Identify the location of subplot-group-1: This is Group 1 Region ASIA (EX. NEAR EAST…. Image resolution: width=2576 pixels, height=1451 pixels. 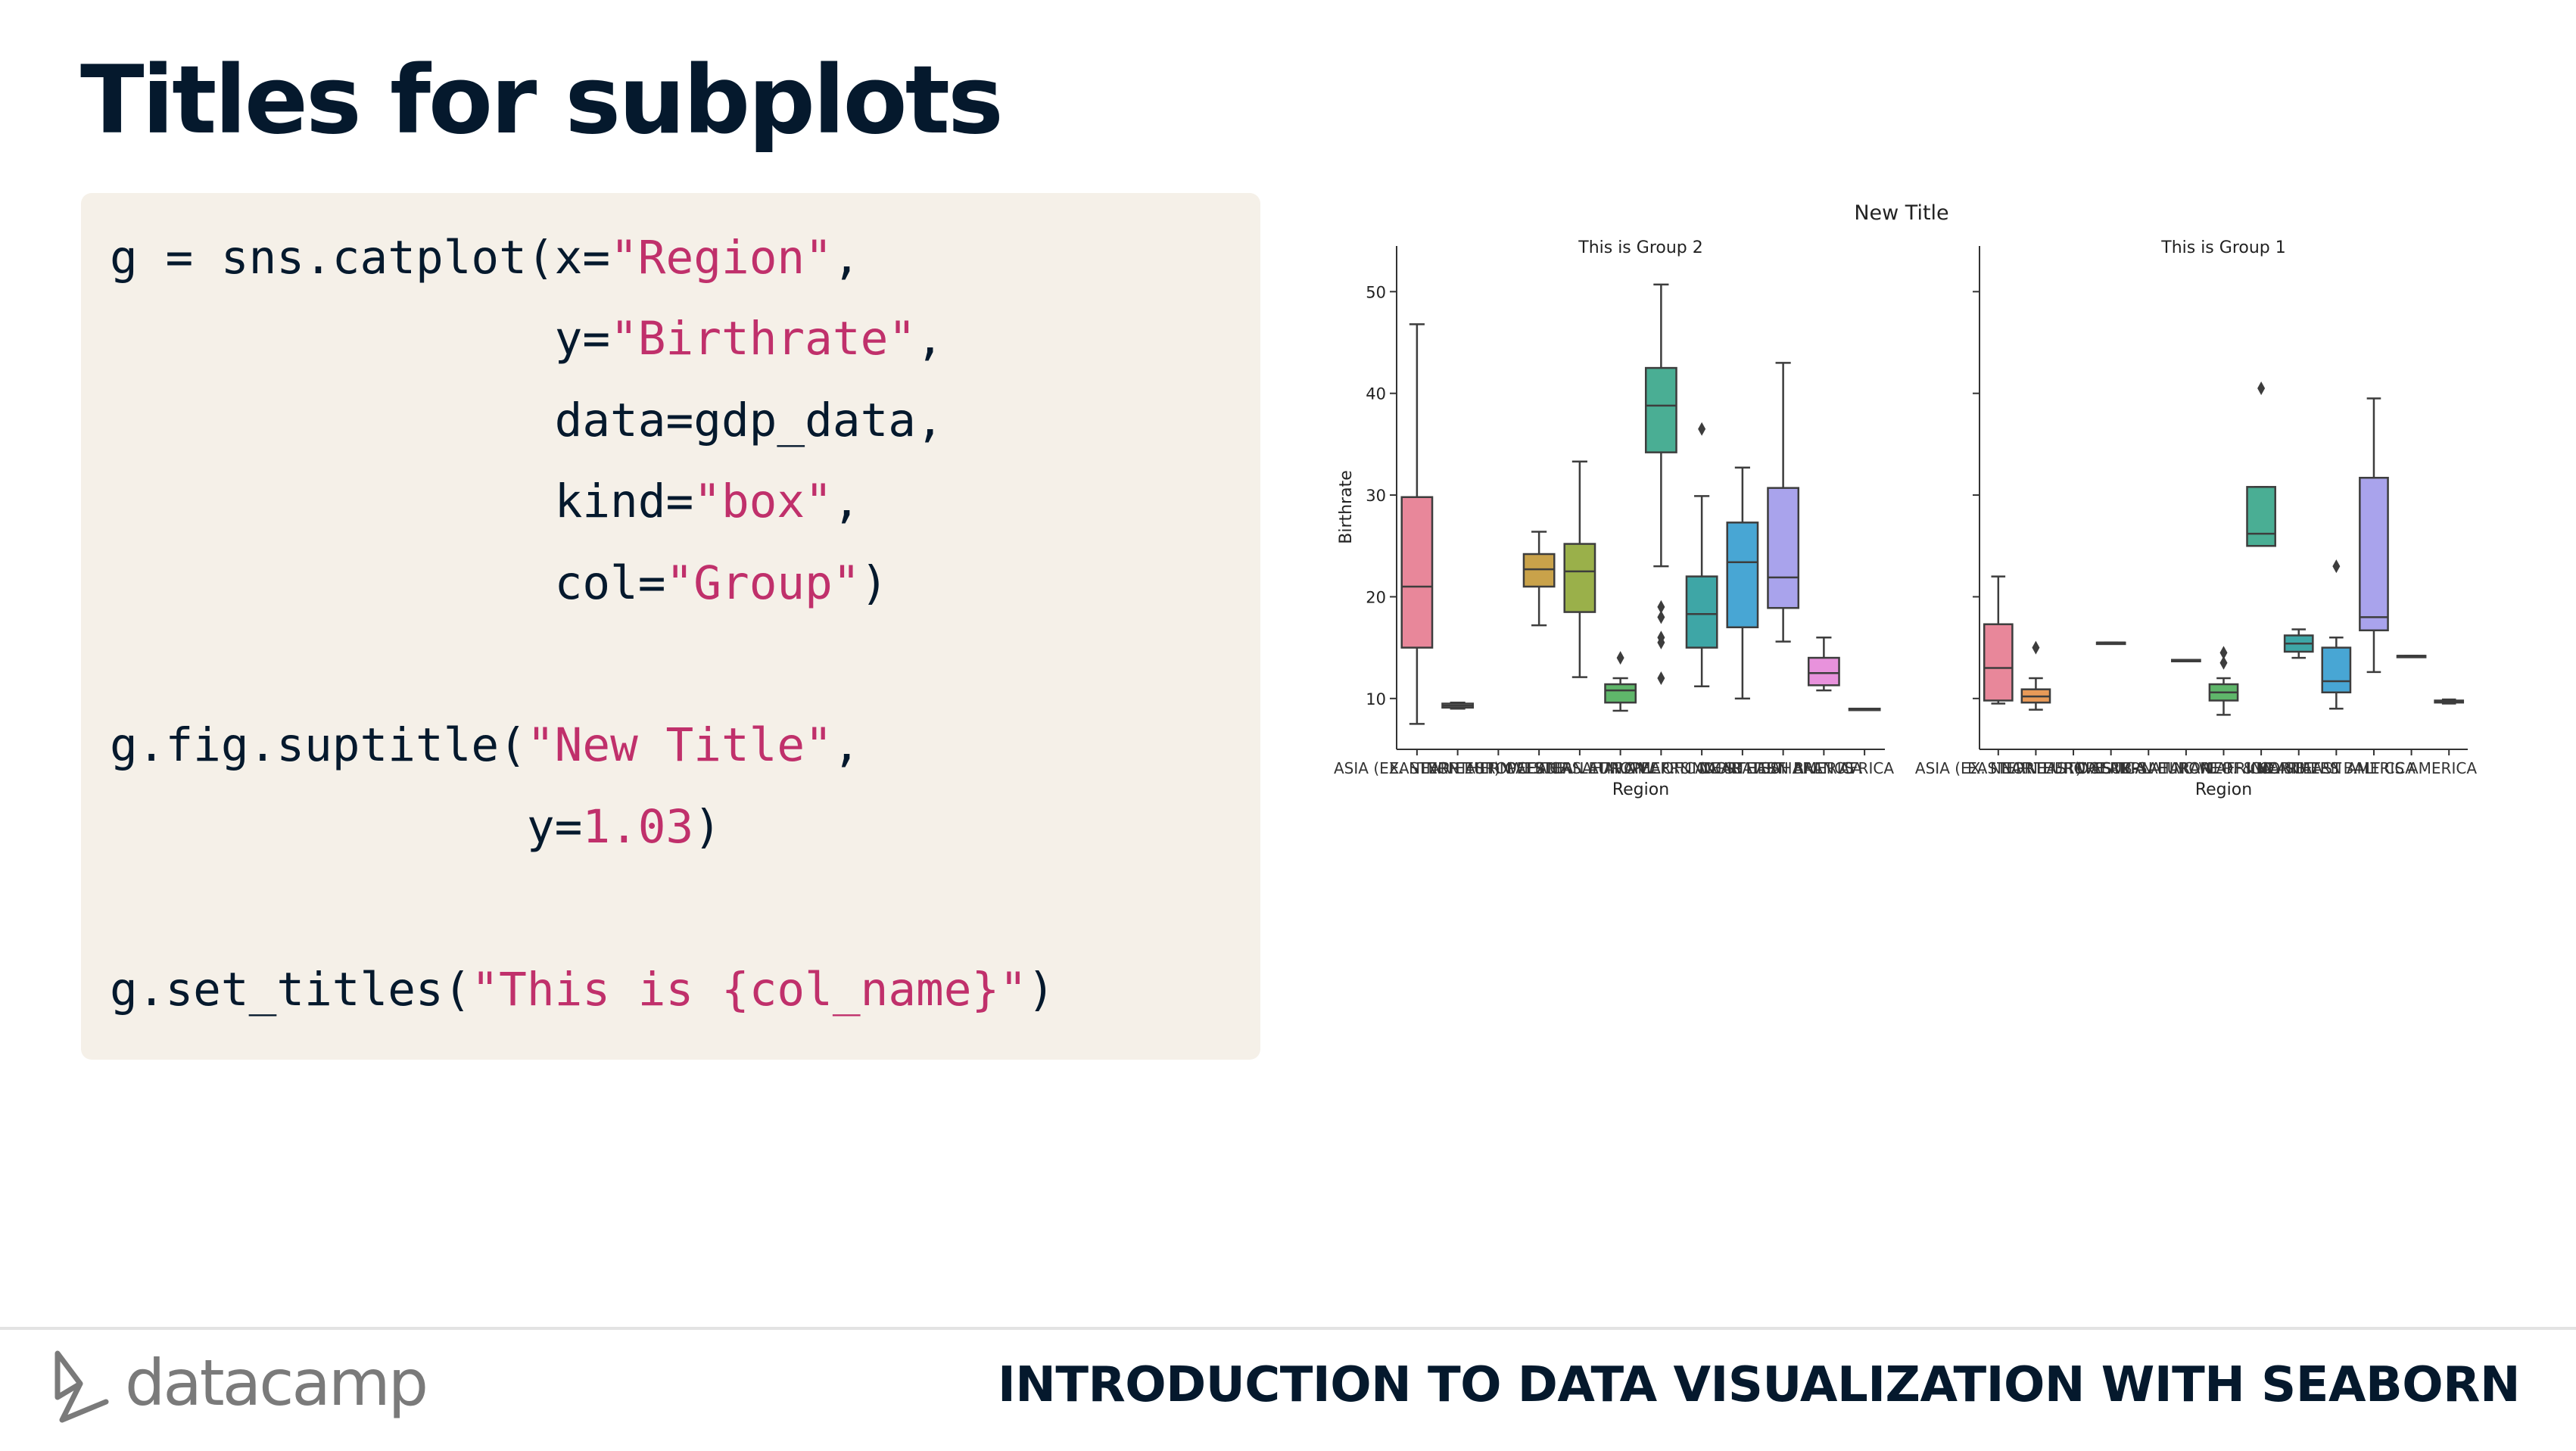
(2196, 518).